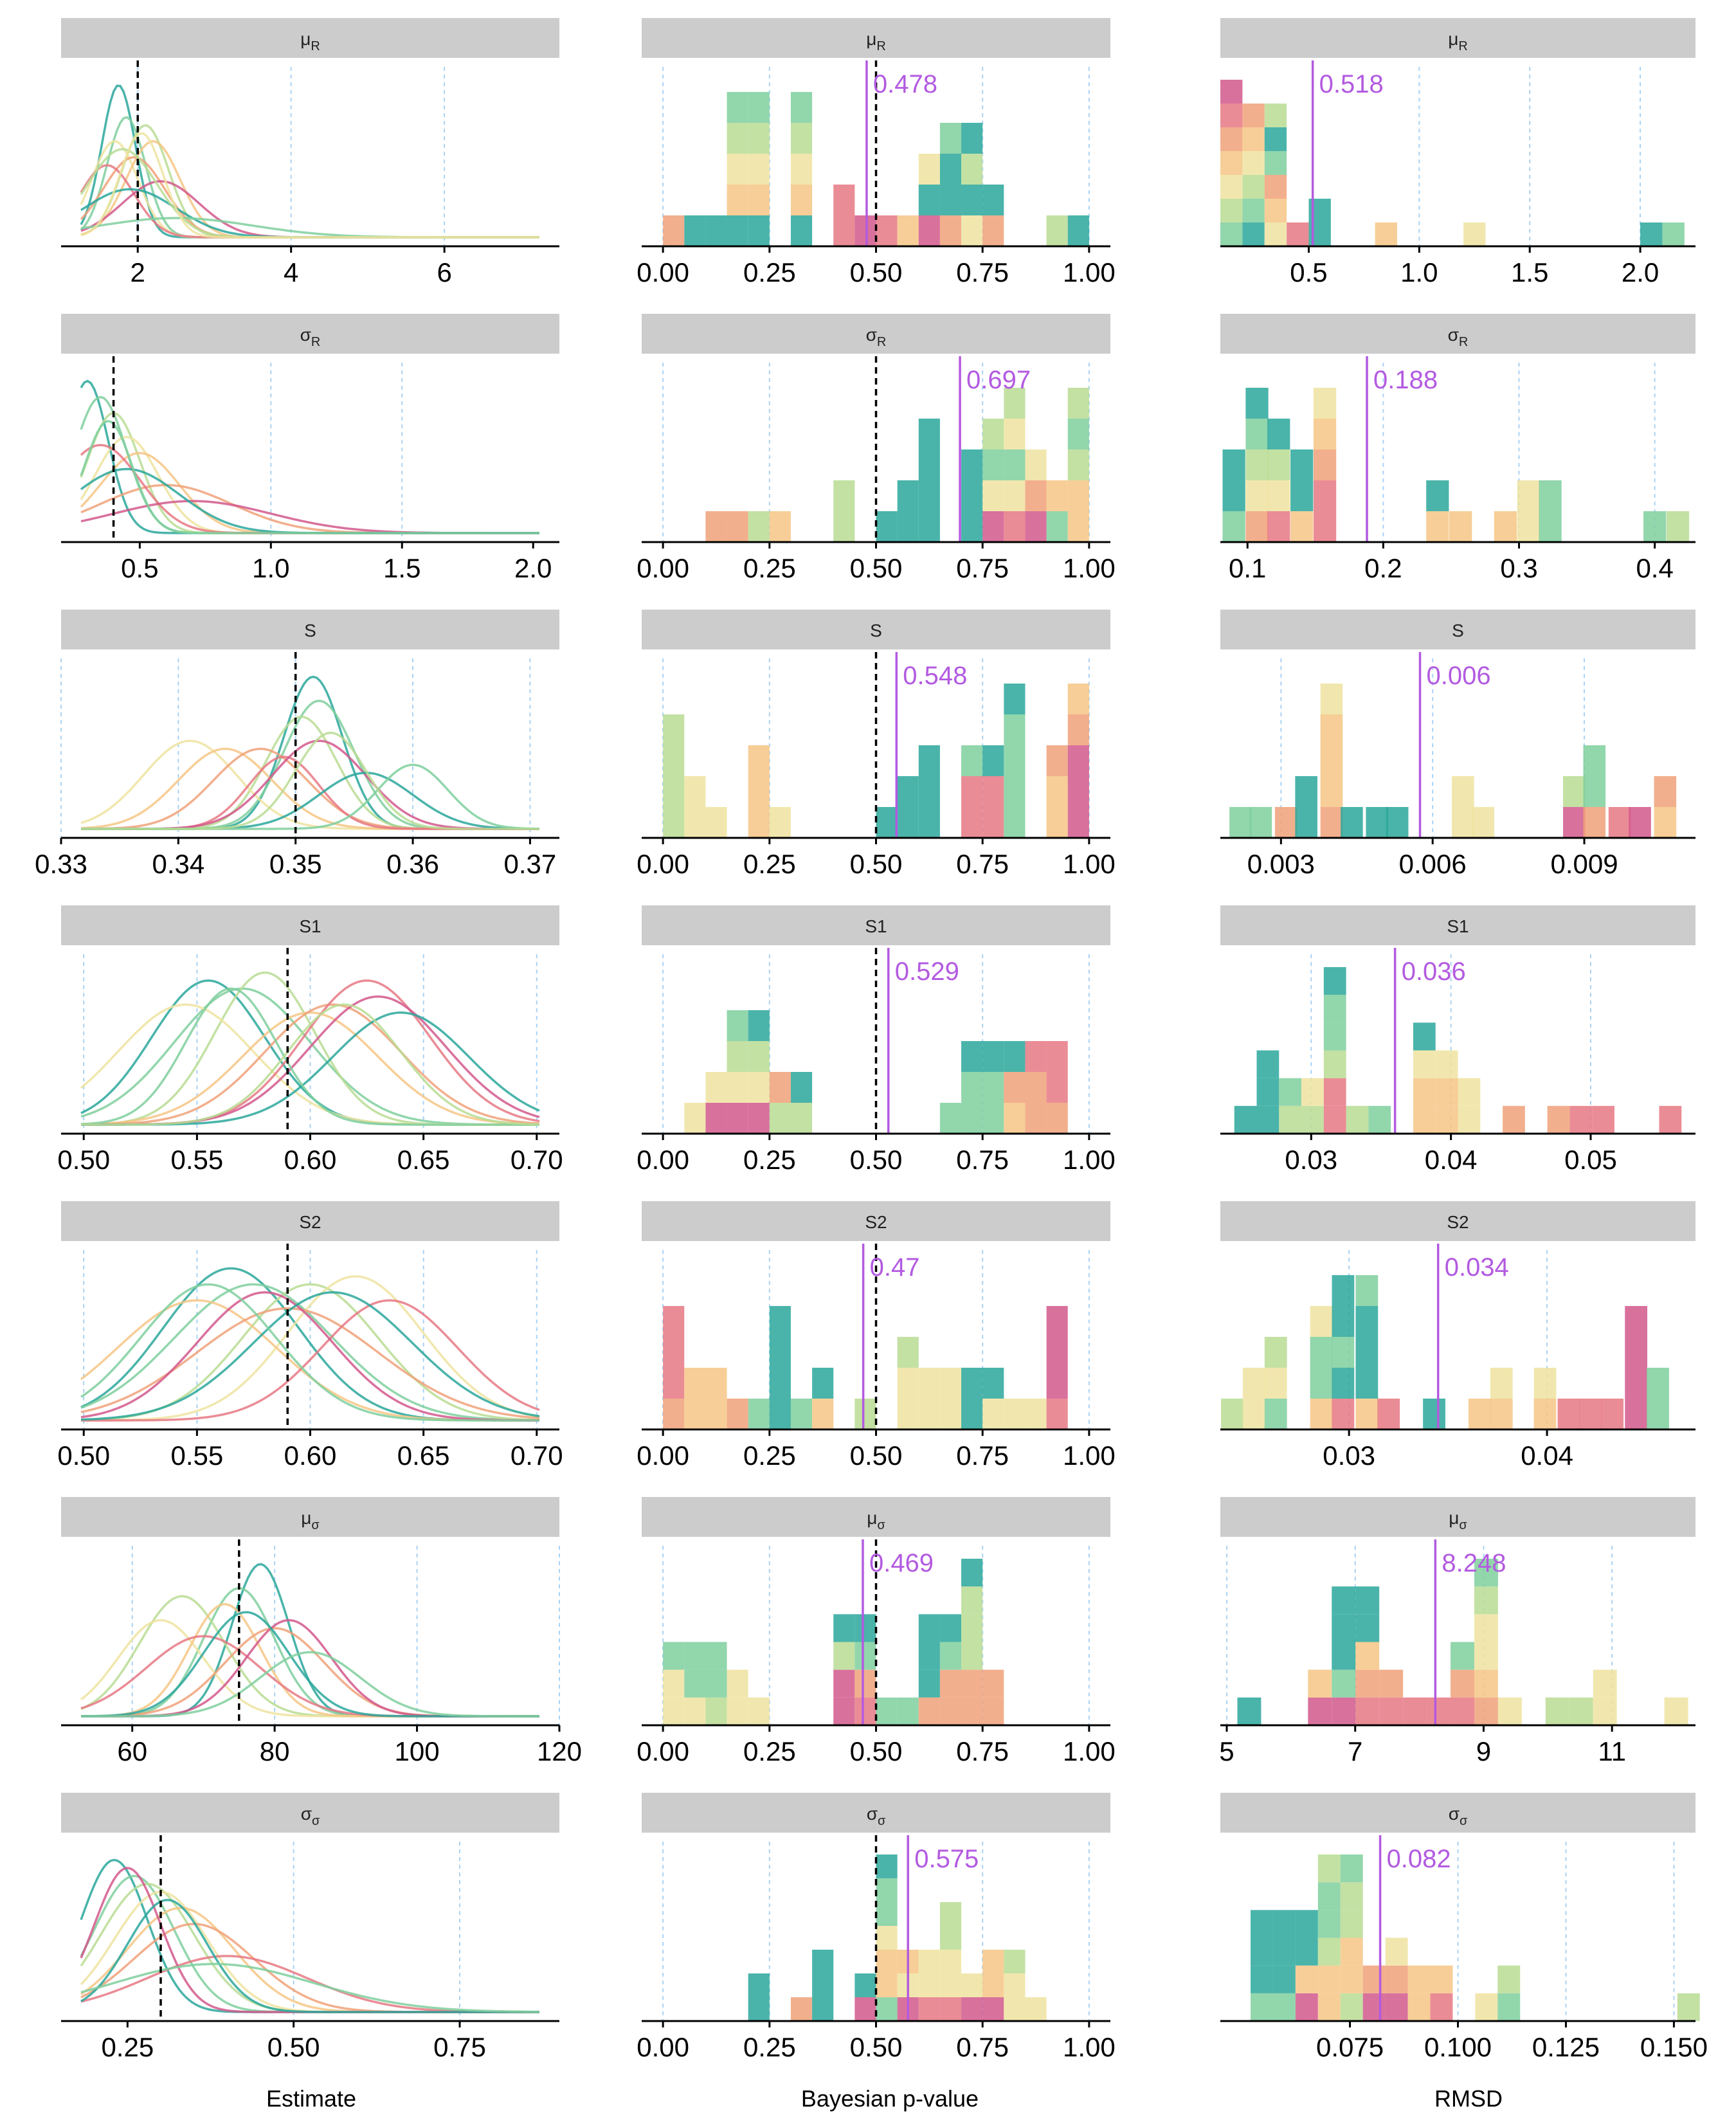 The width and height of the screenshot is (1736, 2122). What do you see at coordinates (310, 1160) in the screenshot?
I see `x-tick-label: 0.60` at bounding box center [310, 1160].